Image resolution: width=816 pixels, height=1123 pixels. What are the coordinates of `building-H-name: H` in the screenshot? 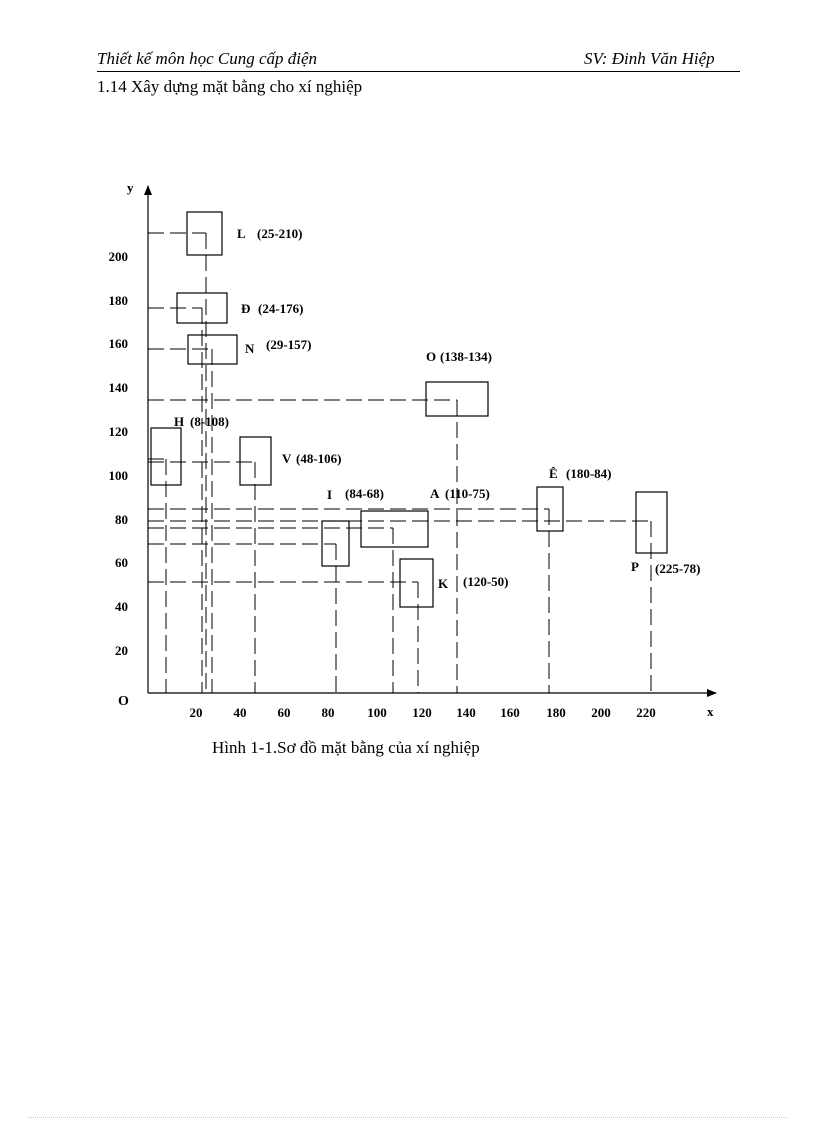 It's located at (179, 421).